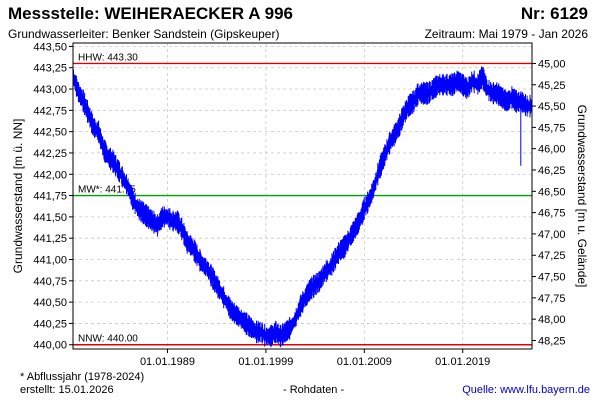  Describe the element at coordinates (50, 218) in the screenshot. I see `y-tick-label: 441,50` at that location.